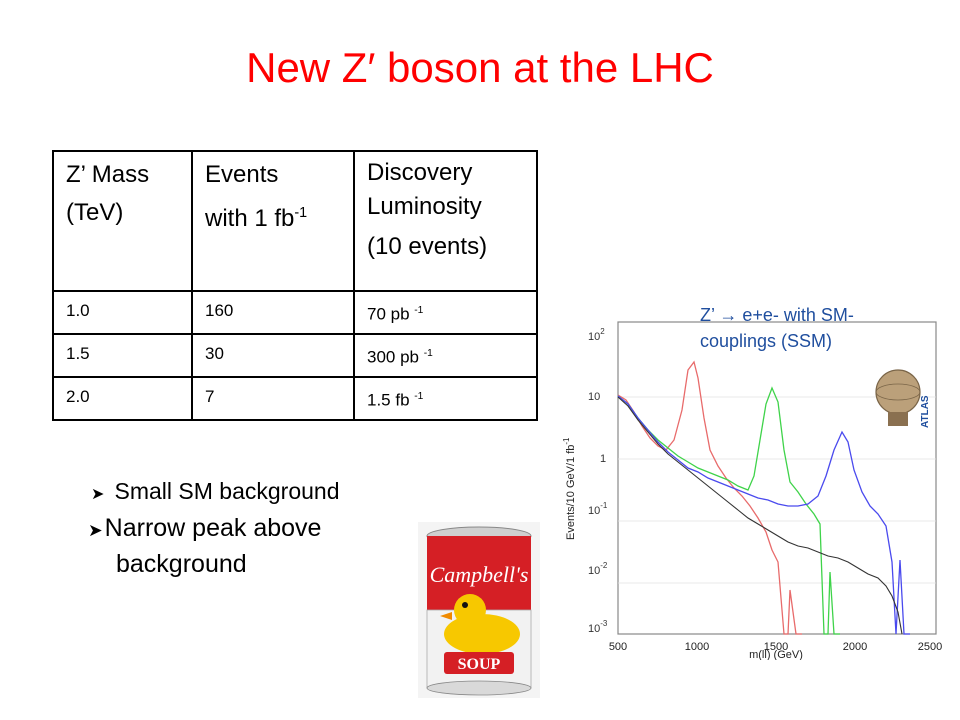 The image size is (960, 720). I want to click on cell-events: 160, so click(273, 312).